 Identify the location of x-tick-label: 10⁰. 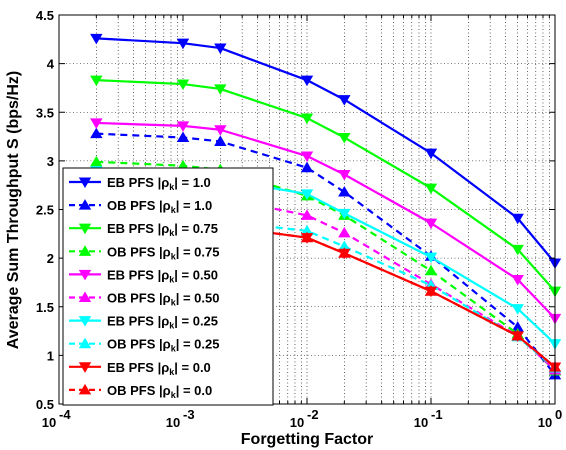
(550, 418).